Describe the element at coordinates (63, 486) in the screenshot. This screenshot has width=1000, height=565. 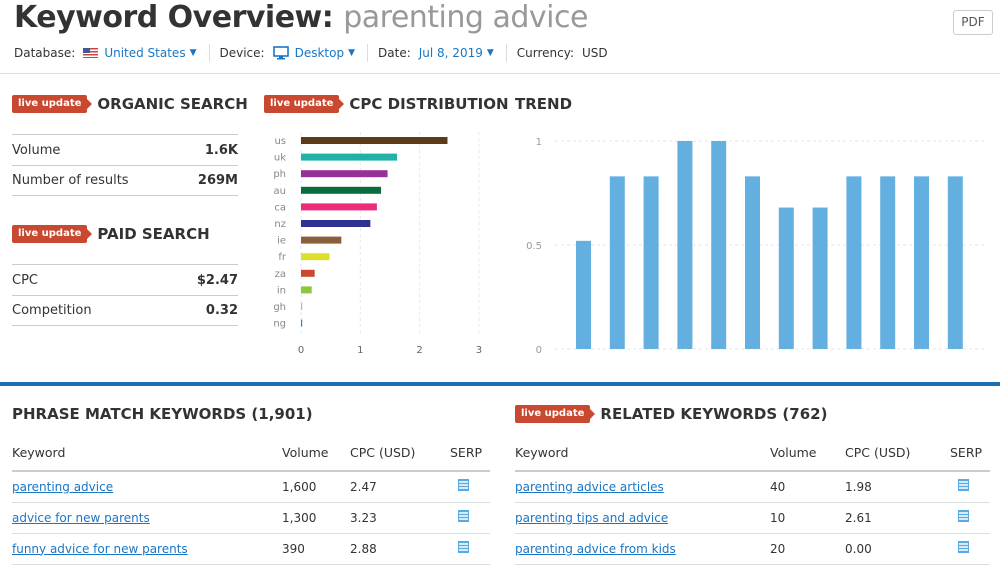
I see `keyword-link: parenting advice` at that location.